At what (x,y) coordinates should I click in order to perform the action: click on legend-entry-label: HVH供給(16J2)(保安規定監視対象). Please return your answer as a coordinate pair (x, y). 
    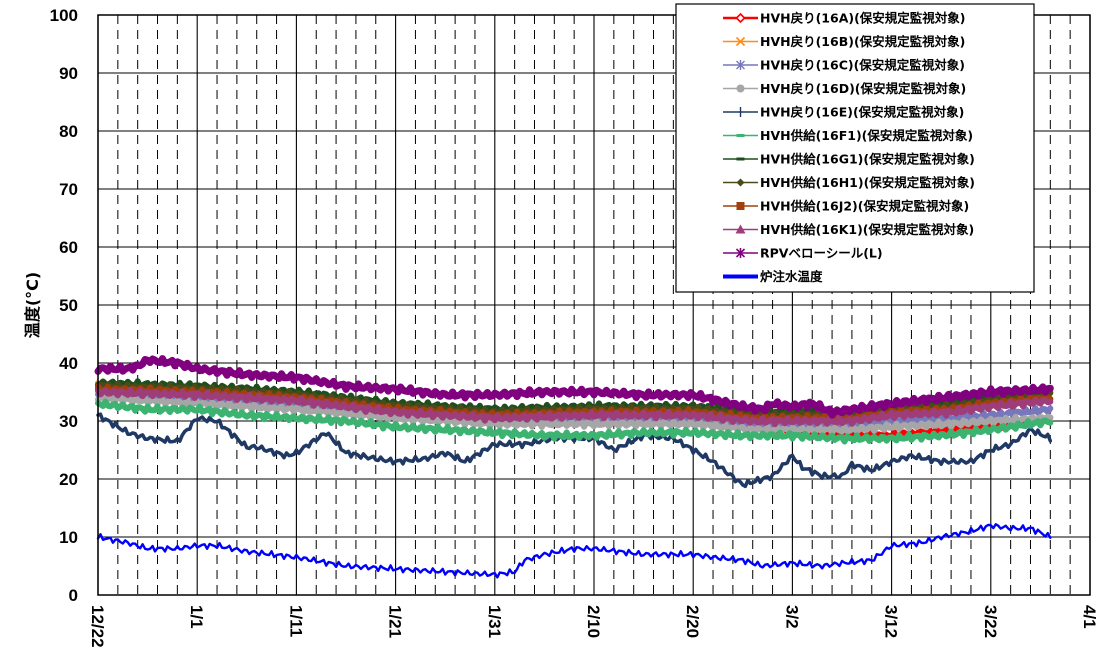
    Looking at the image, I should click on (864, 206).